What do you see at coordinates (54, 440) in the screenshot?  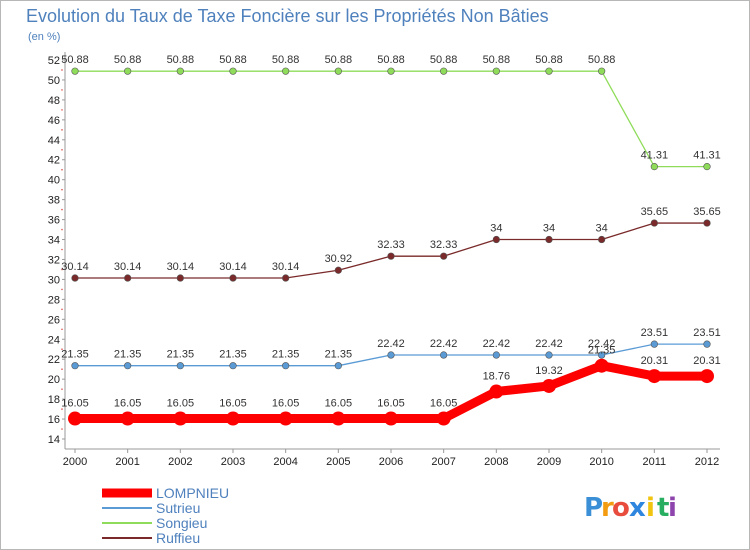 I see `y-tick-label: 14` at bounding box center [54, 440].